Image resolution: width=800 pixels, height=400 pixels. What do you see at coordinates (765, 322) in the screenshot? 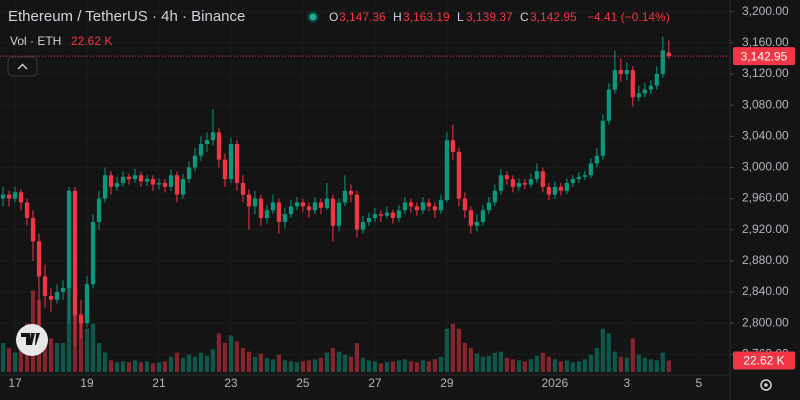
I see `y-tick-label: 2,800.00` at bounding box center [765, 322].